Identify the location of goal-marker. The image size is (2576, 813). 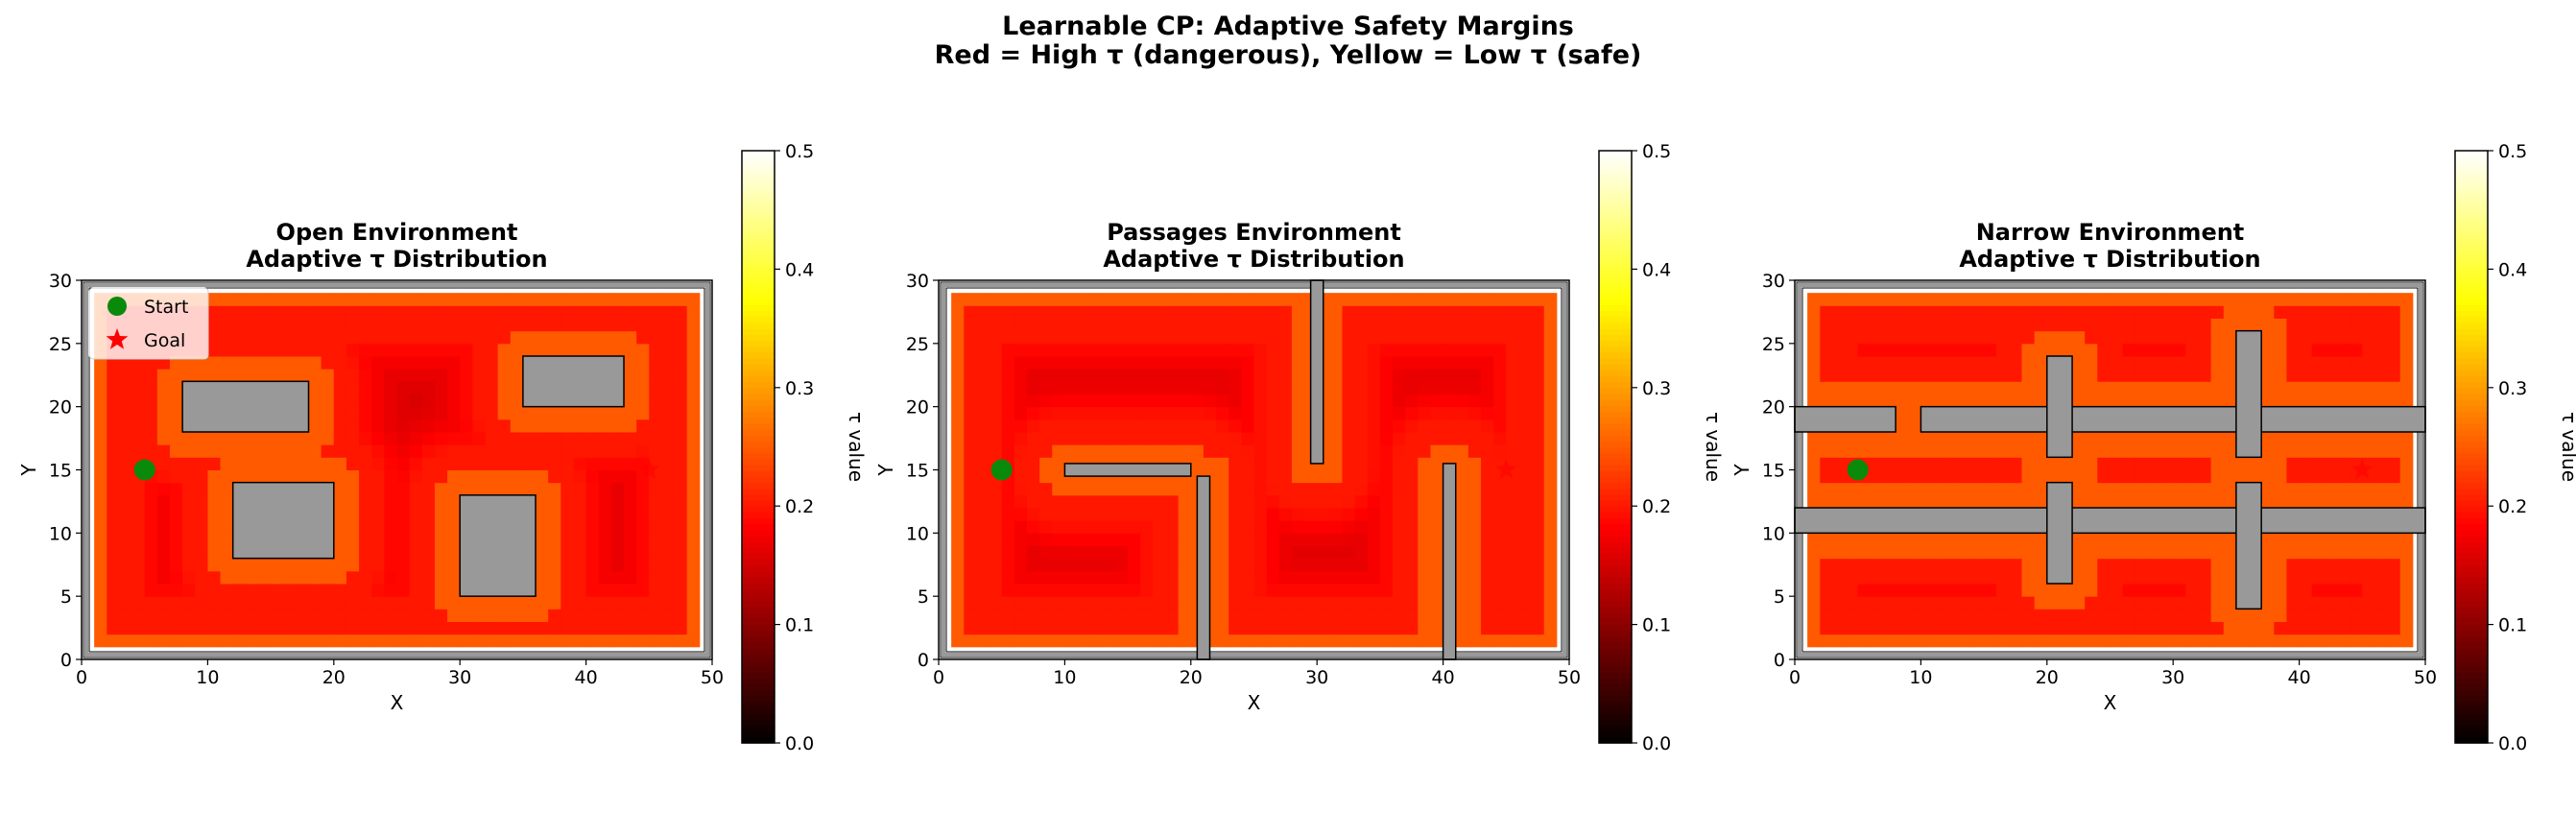
(648, 469).